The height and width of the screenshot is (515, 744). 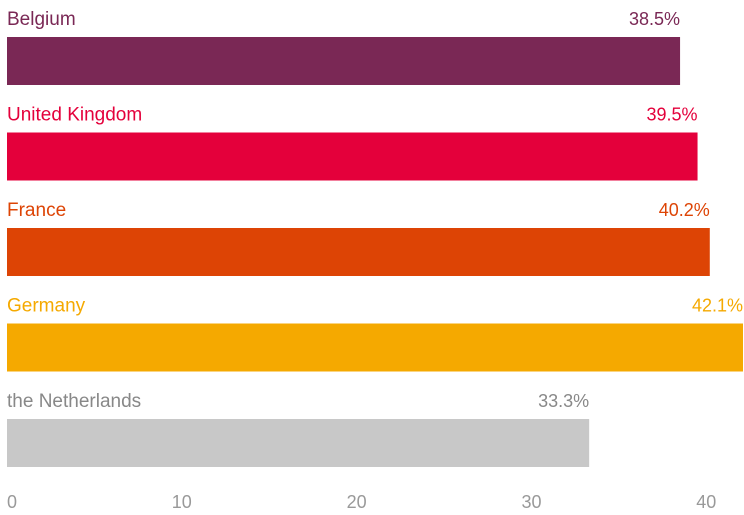 I want to click on category-label-the-netherlands: the Netherlands, so click(x=74, y=401).